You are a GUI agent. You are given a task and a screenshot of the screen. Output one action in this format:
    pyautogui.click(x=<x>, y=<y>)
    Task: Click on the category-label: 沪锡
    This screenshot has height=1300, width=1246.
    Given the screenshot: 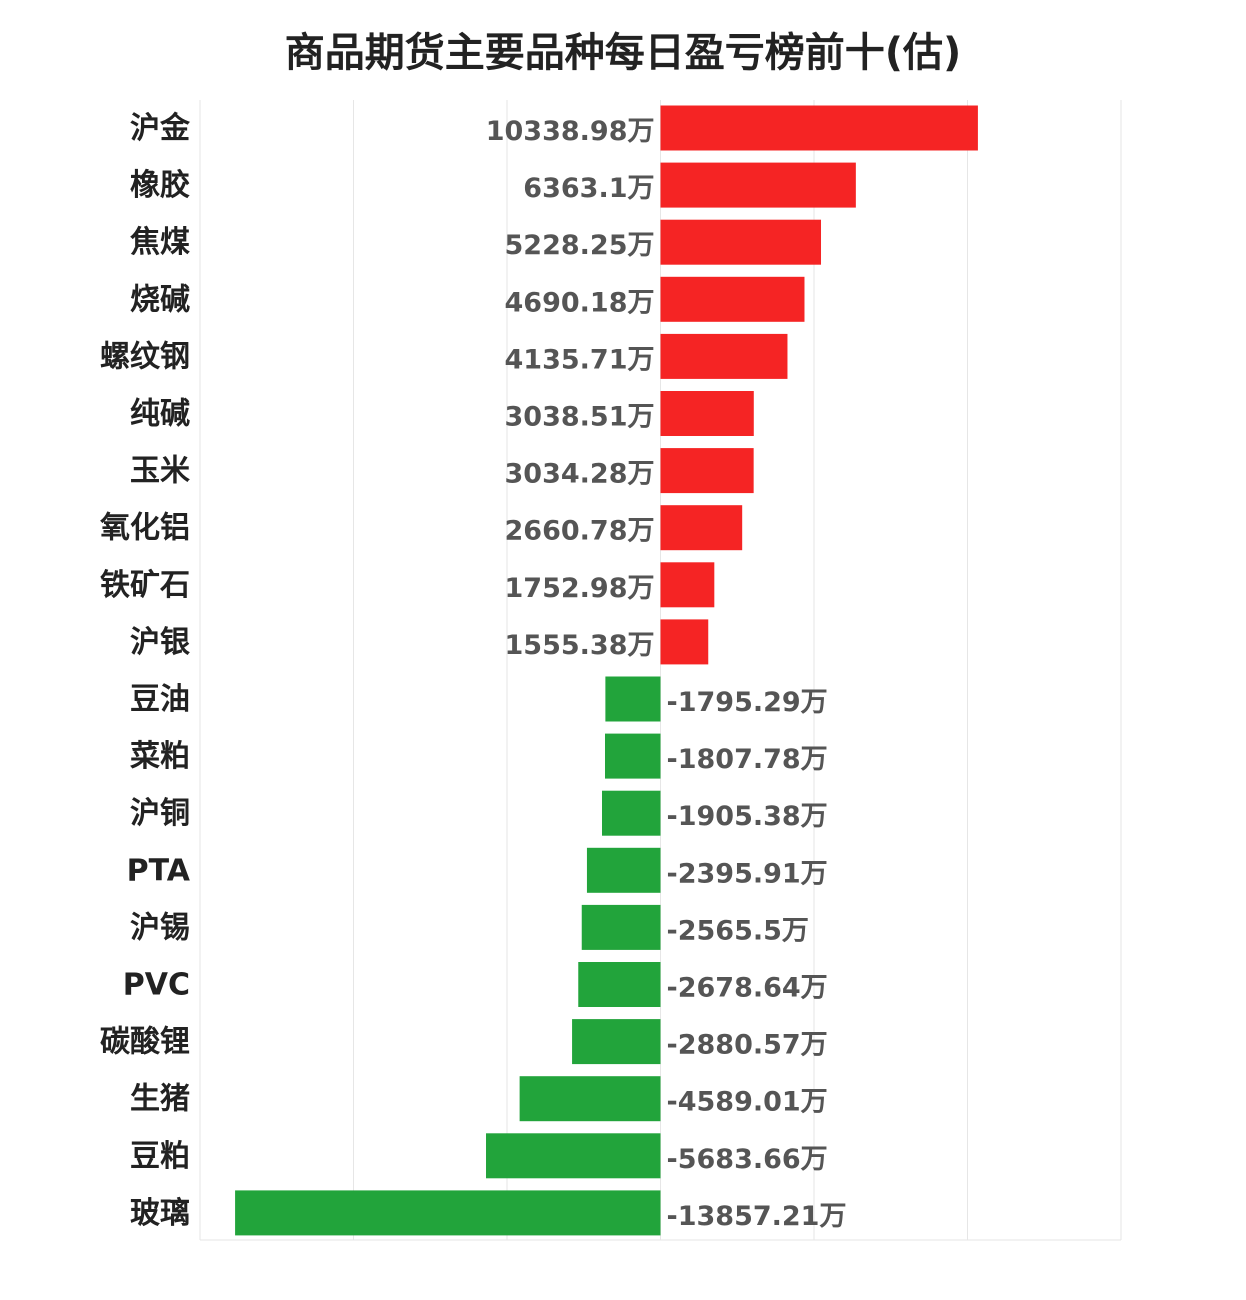 What is the action you would take?
    pyautogui.click(x=160, y=927)
    